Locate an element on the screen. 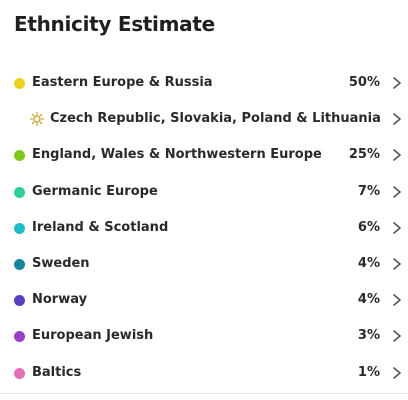  region-percent: 3% is located at coordinates (368, 336).